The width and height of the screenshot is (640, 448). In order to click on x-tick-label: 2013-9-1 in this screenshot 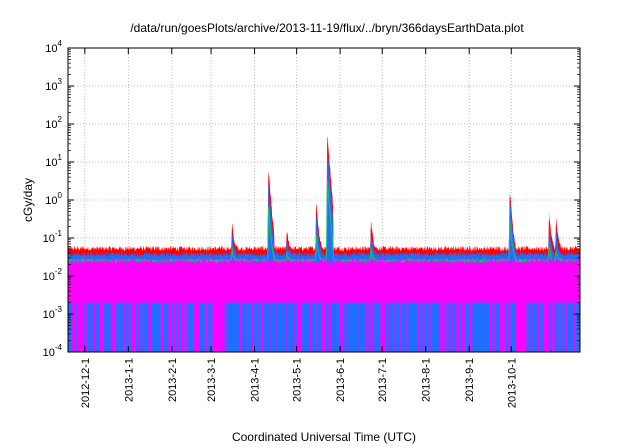, I will do `click(470, 380)`.